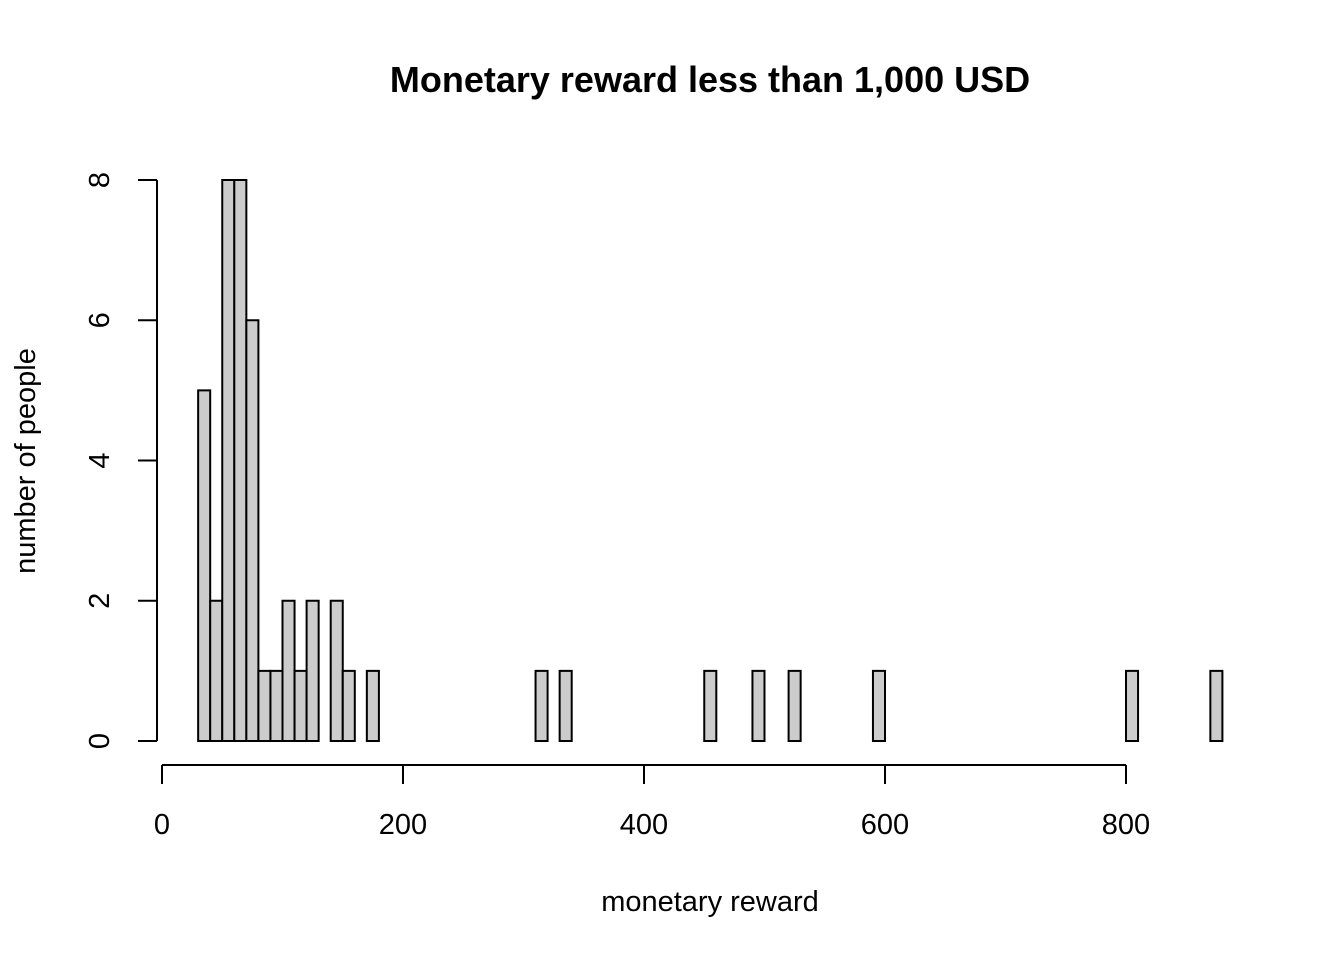  Describe the element at coordinates (710, 79) in the screenshot. I see `chart-title: Monetary reward less than 1,000 USD` at that location.